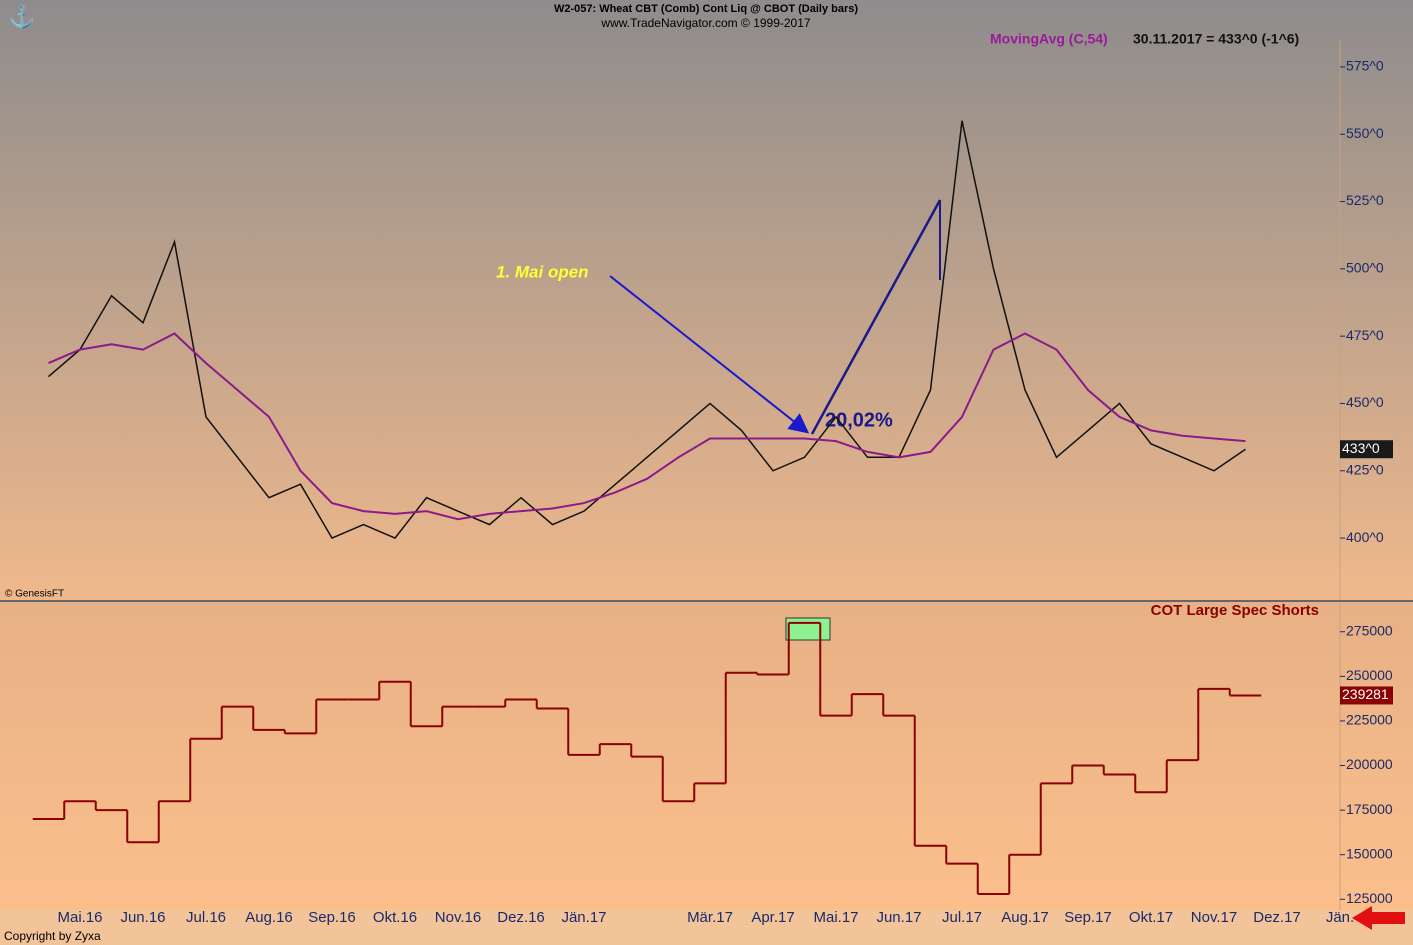 This screenshot has height=945, width=1413. Describe the element at coordinates (269, 917) in the screenshot. I see `x-tick-label: Aug.16` at that location.